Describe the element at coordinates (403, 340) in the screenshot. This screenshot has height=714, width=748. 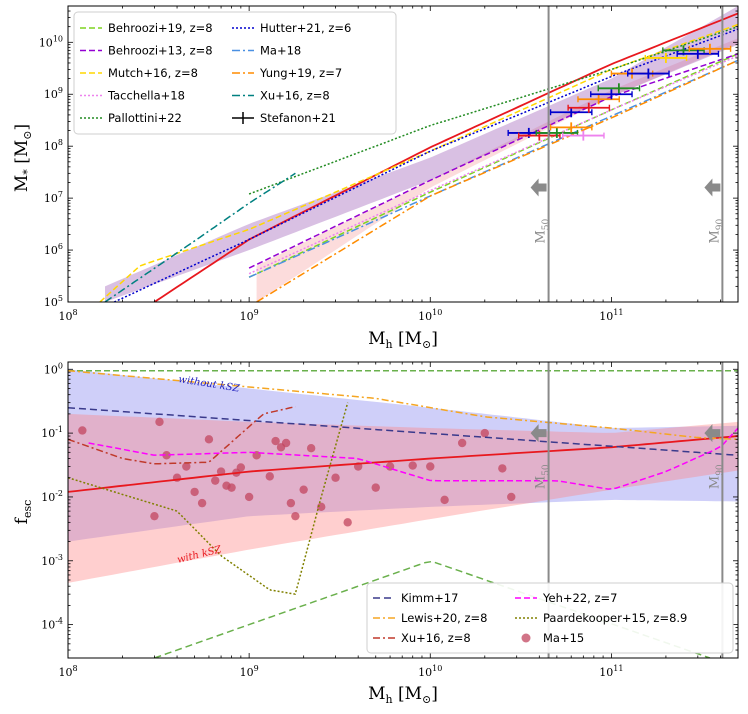
I see `top-x-axis-label: Mh [M⊙]` at that location.